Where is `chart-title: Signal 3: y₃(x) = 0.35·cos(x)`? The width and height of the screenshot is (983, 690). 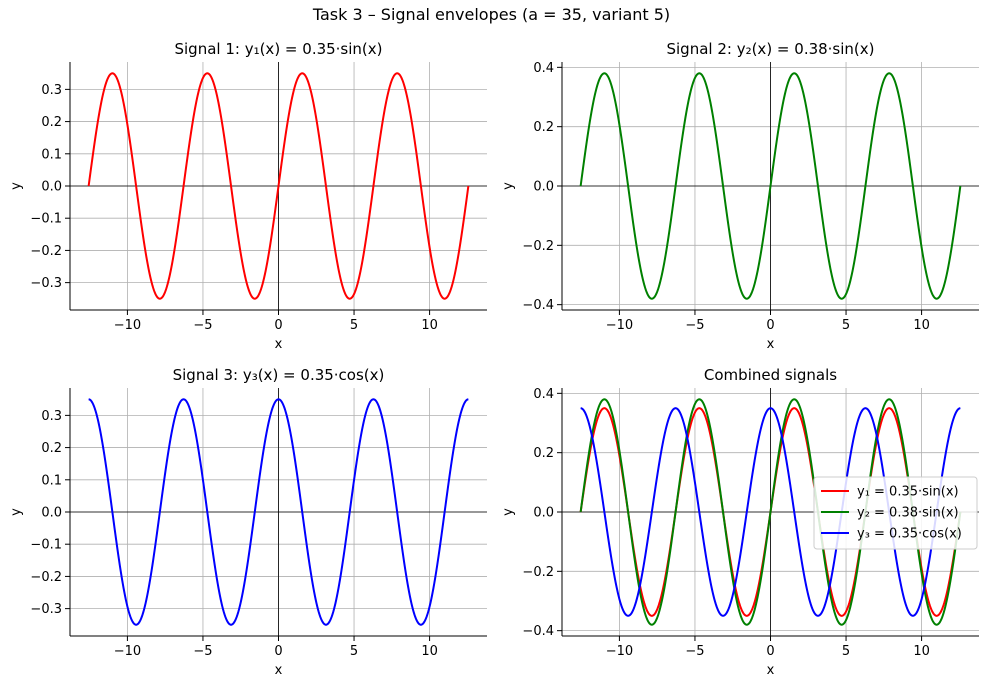
chart-title: Signal 3: y₃(x) = 0.35·cos(x) is located at coordinates (279, 375).